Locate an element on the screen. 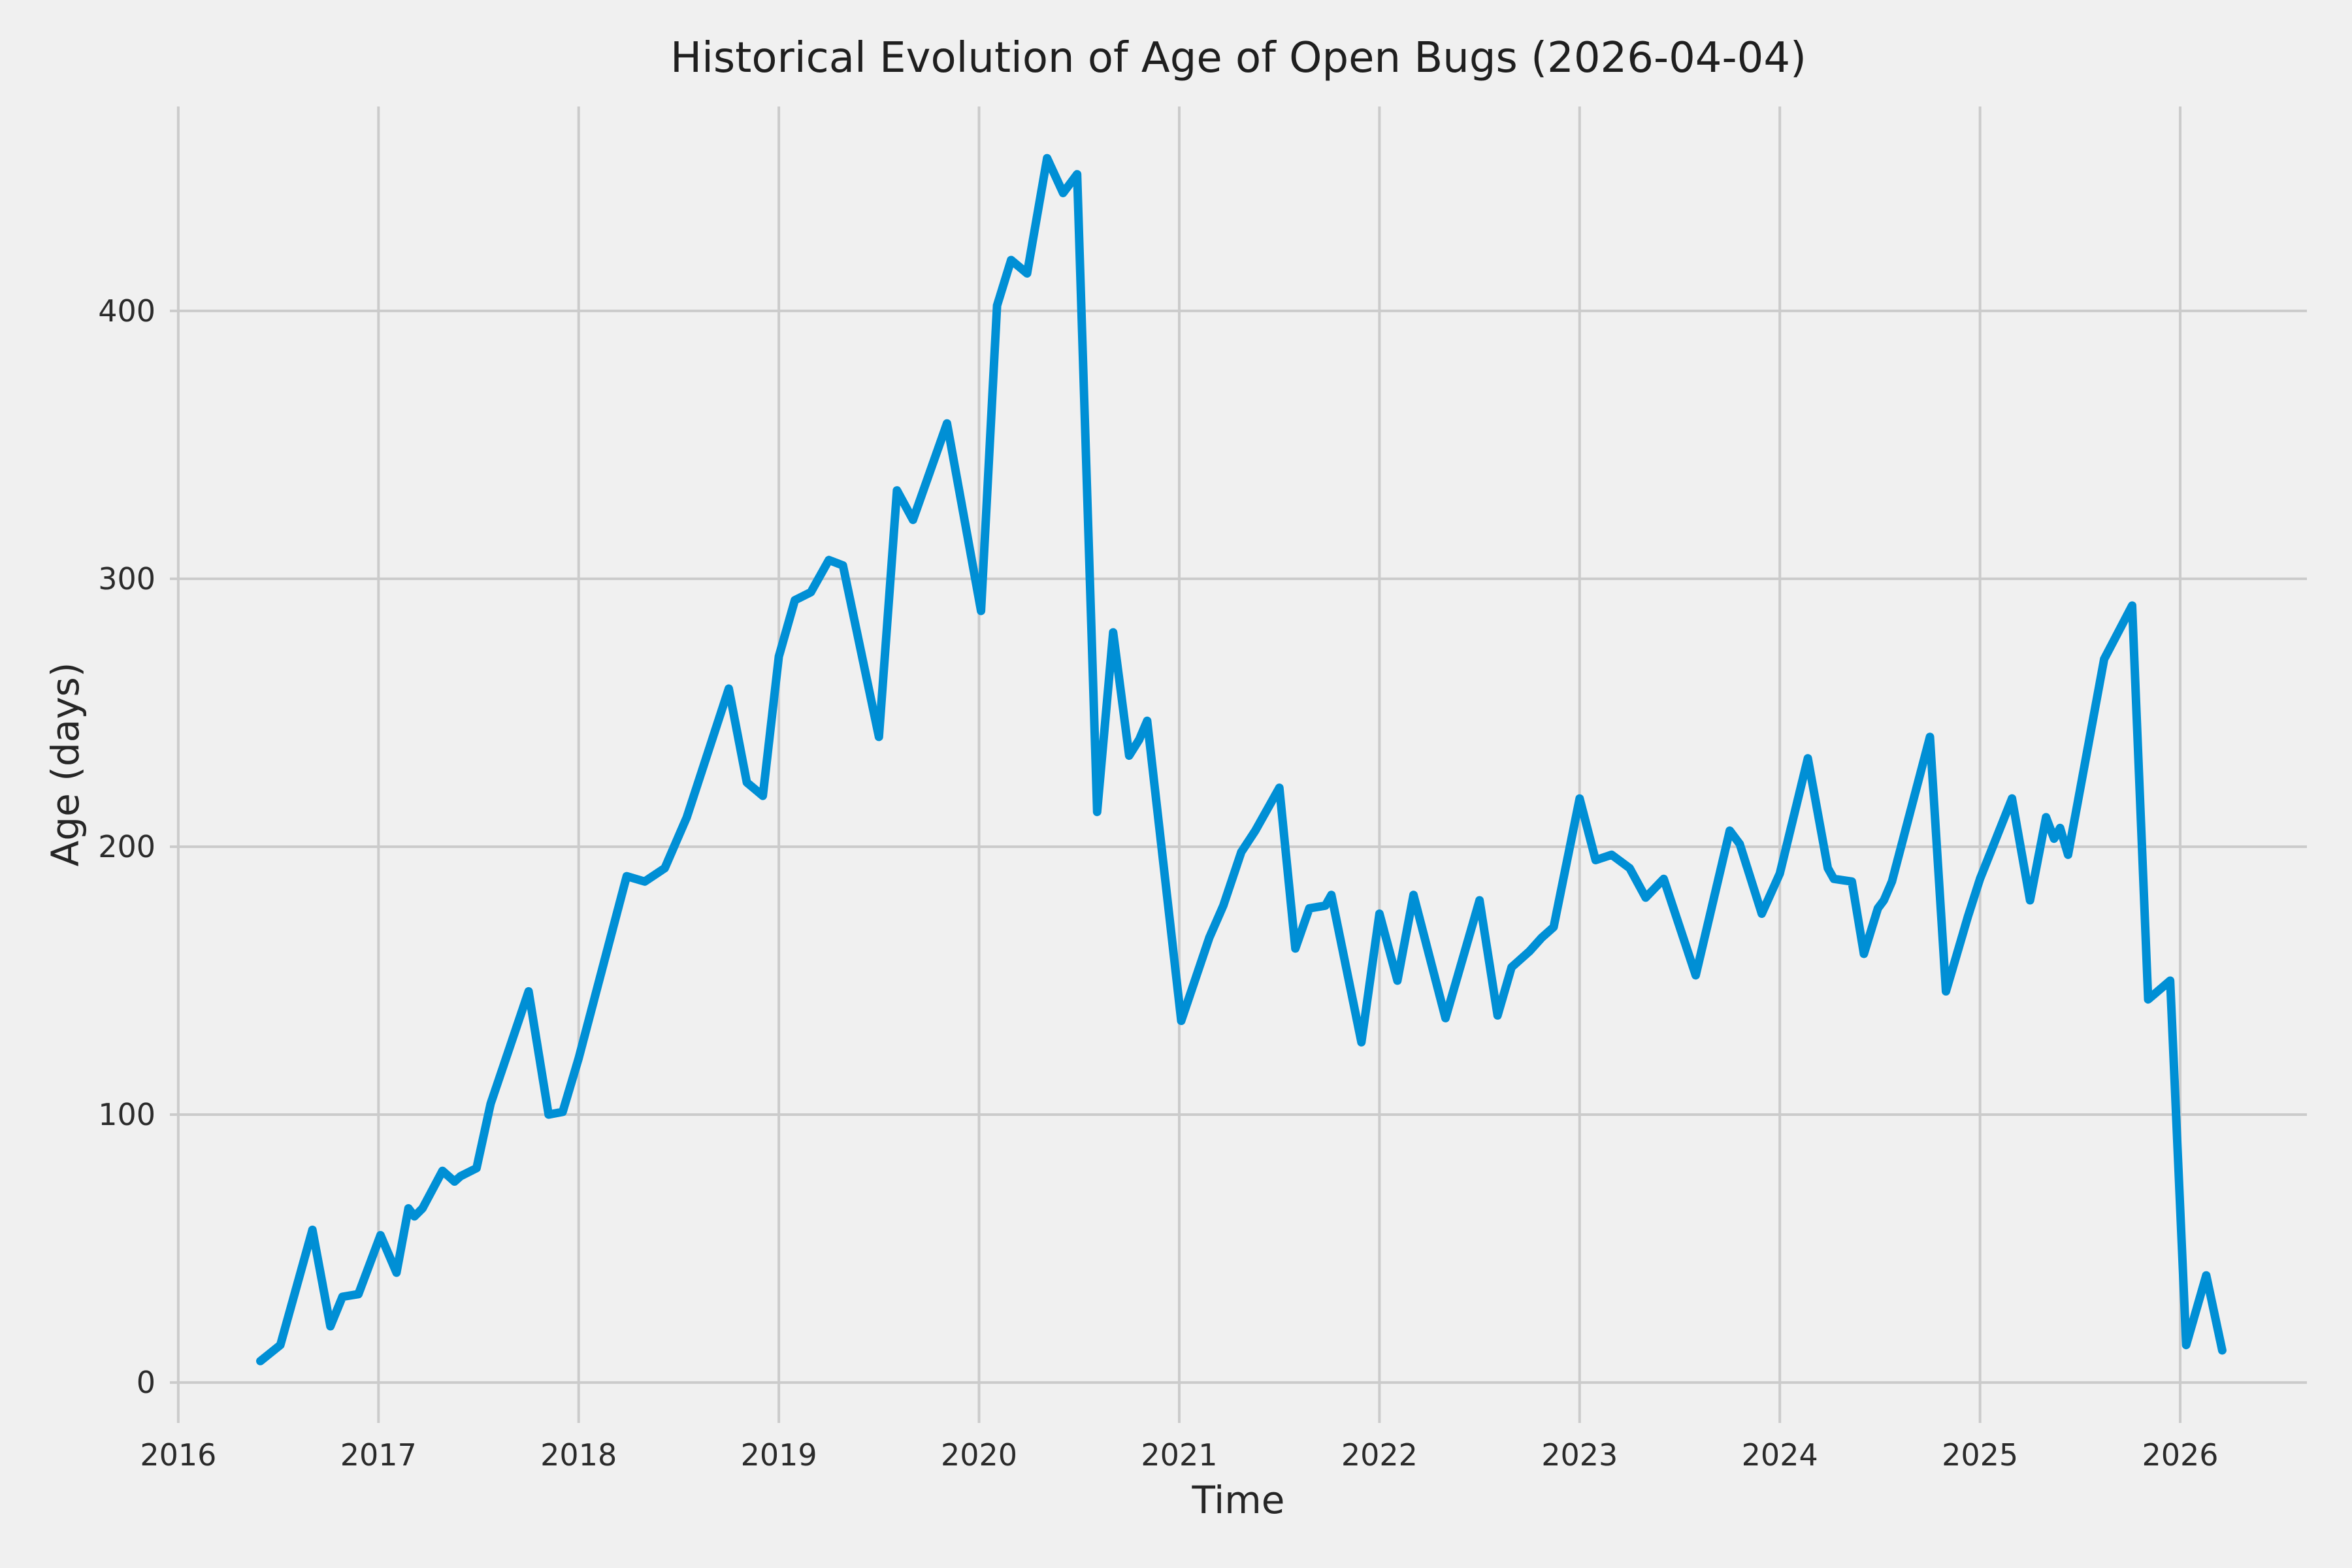  x-tick-label: 2026 is located at coordinates (2180, 1455).